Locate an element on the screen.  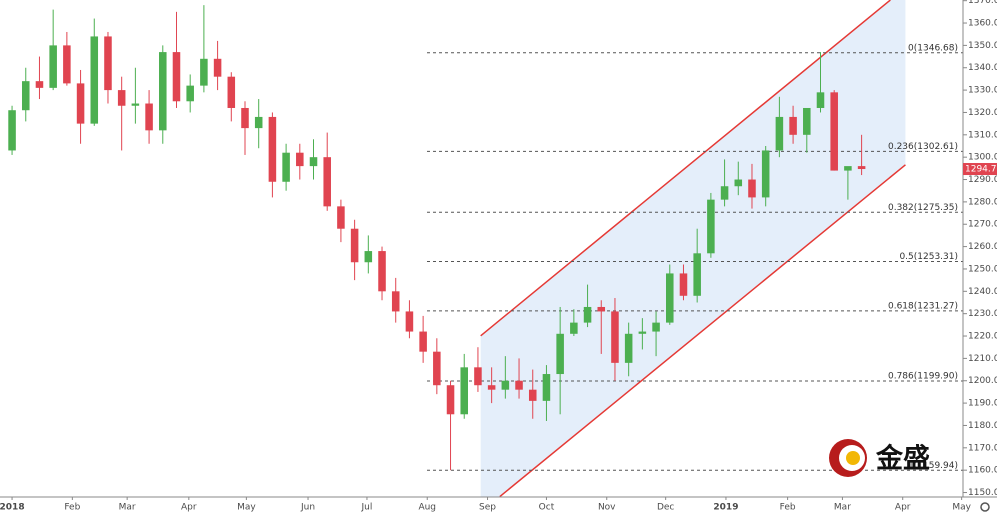
x-tick-label: 2018 is located at coordinates (12, 508).